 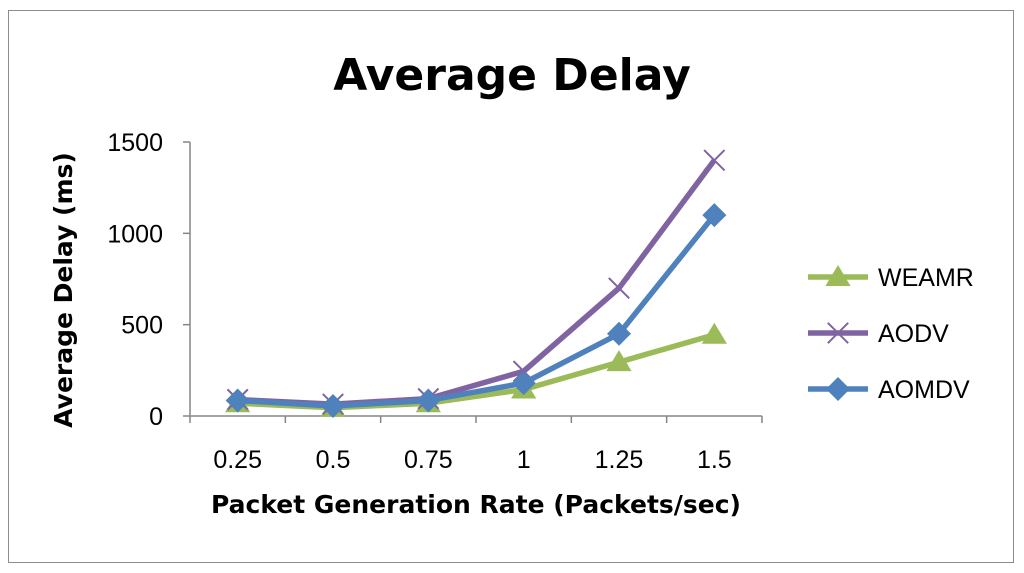 What do you see at coordinates (619, 460) in the screenshot?
I see `x-tick-label: 1.25` at bounding box center [619, 460].